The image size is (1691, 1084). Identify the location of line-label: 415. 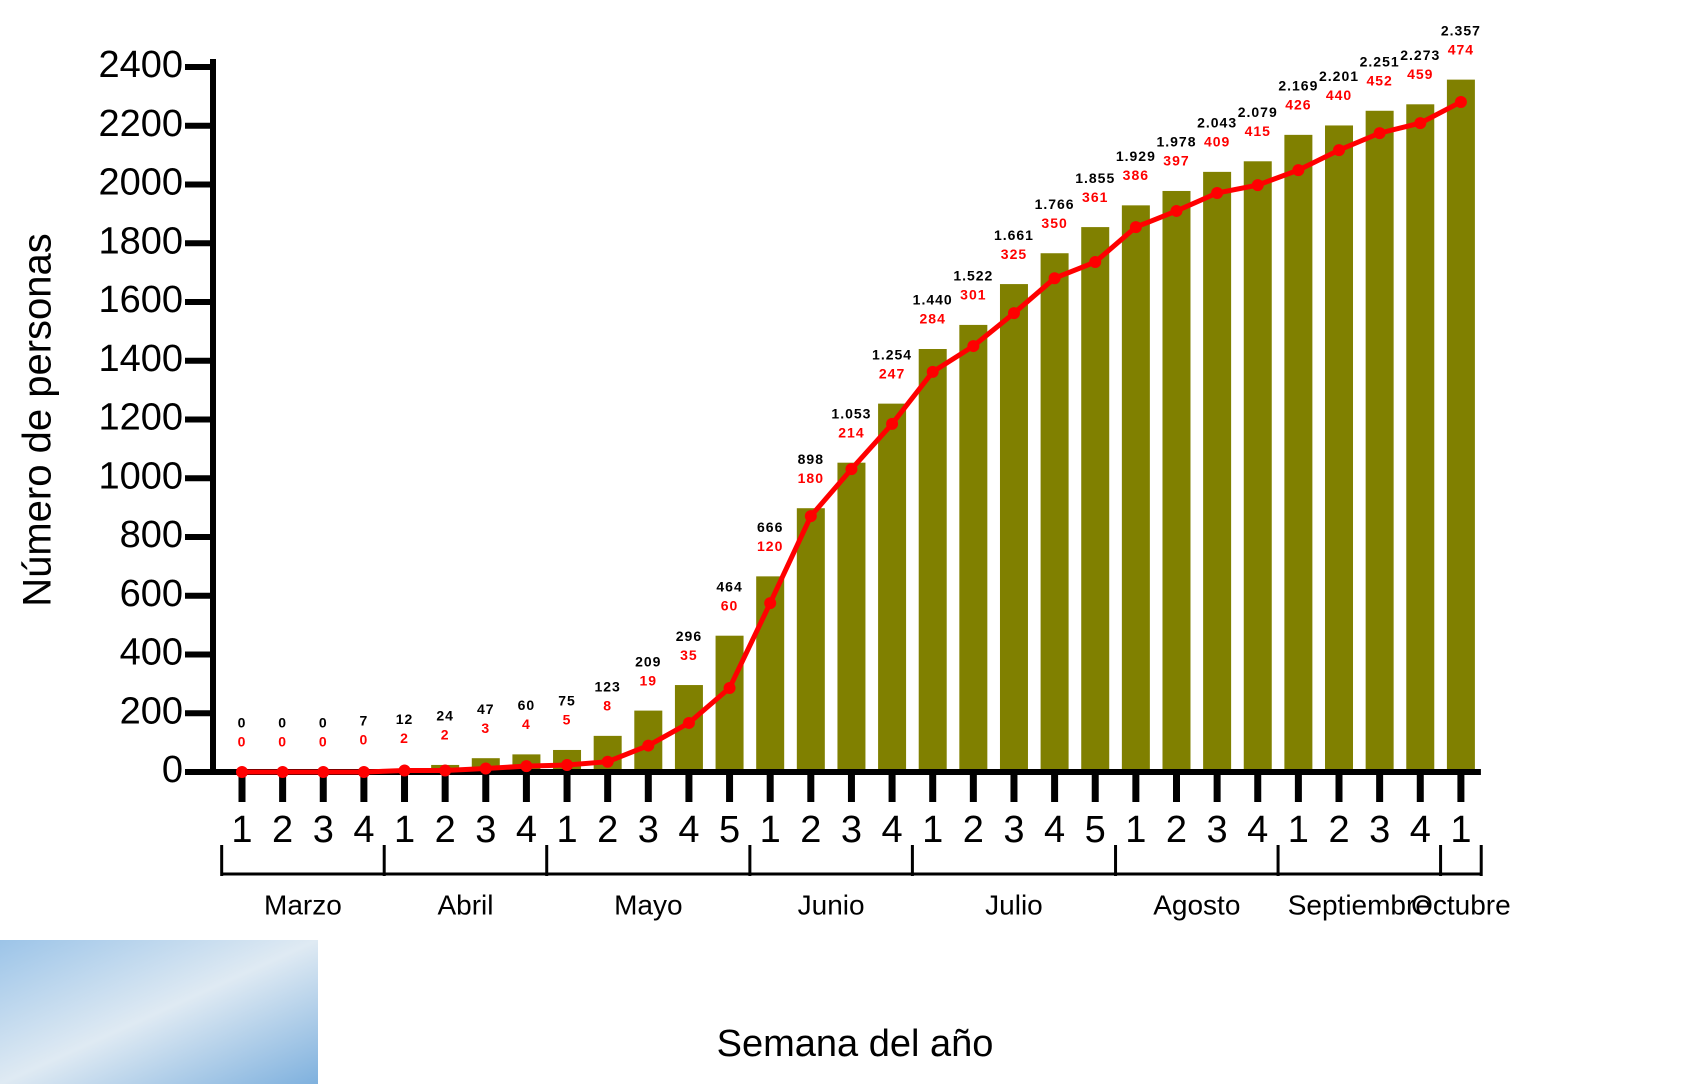
(1258, 131).